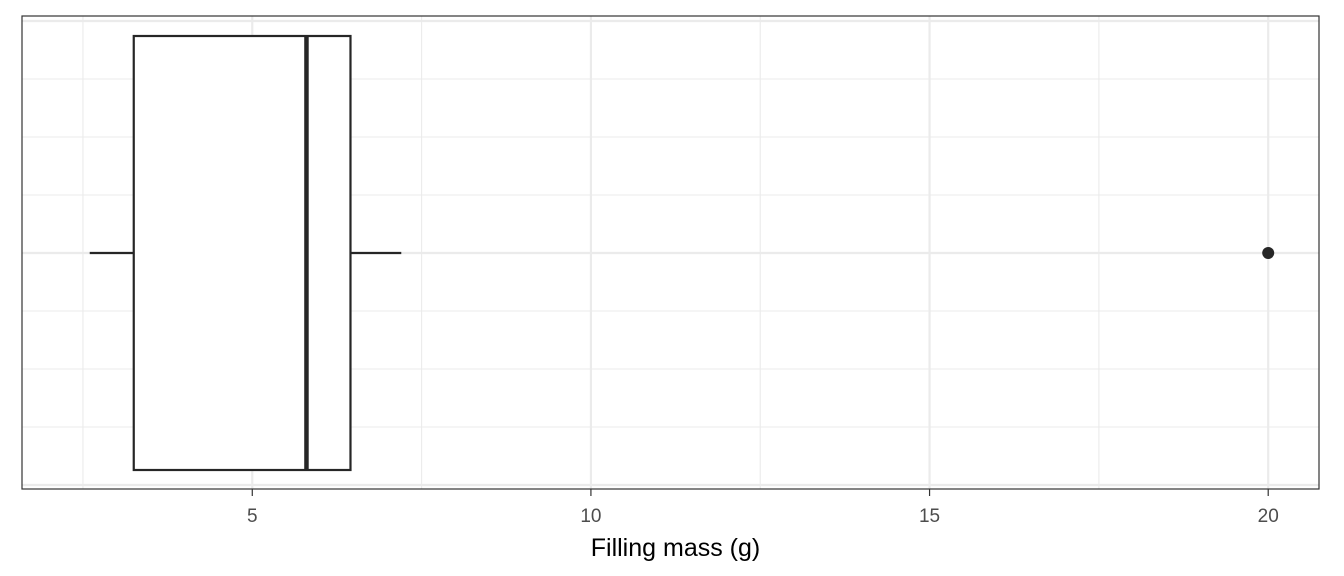 The width and height of the screenshot is (1344, 576). Describe the element at coordinates (1268, 516) in the screenshot. I see `x-tick-label: 20` at that location.